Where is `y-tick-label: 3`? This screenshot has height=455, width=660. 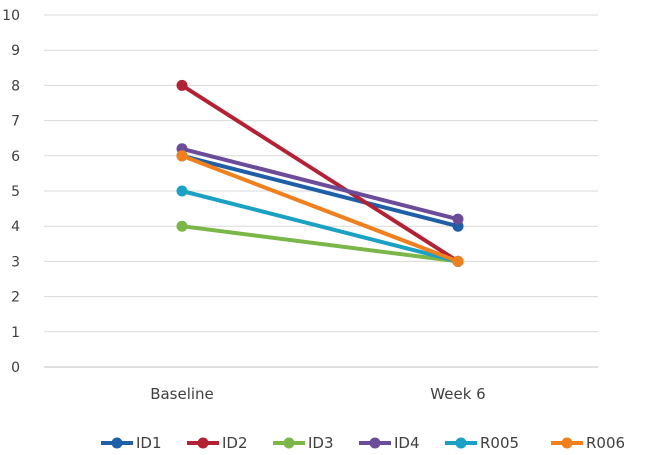
y-tick-label: 3 is located at coordinates (15, 262).